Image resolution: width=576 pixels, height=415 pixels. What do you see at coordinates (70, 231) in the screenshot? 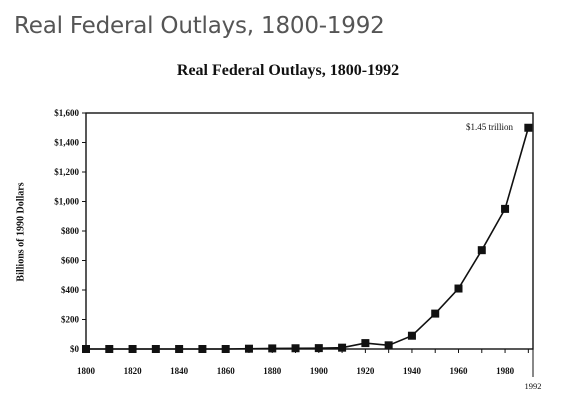
I see `y-tick-label: $800` at bounding box center [70, 231].